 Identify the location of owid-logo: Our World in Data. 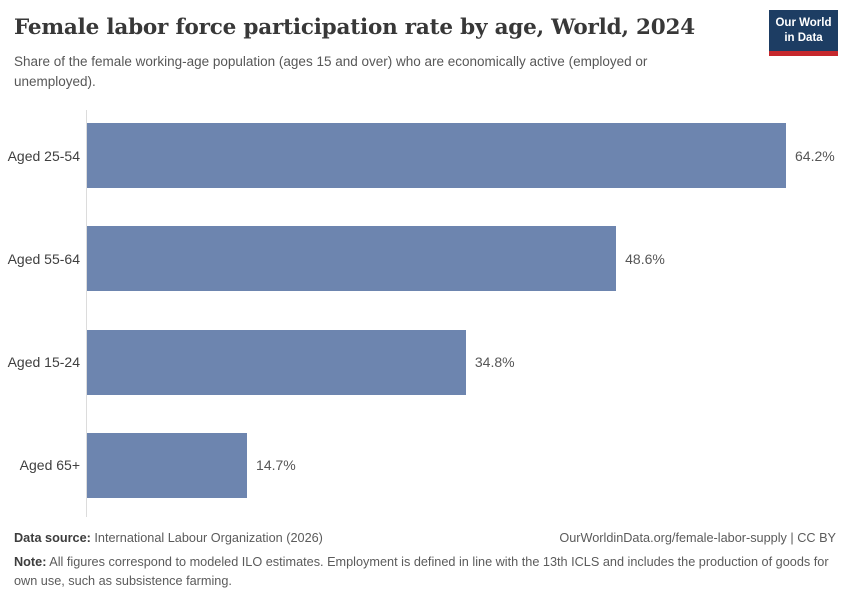
(803, 33).